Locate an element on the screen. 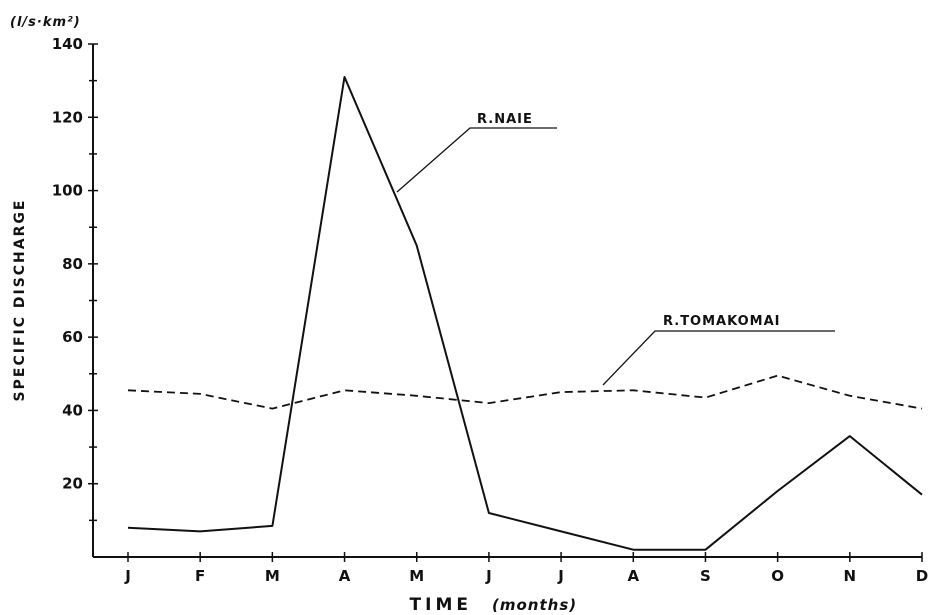 Image resolution: width=930 pixels, height=615 pixels. series-label: R.NAIE is located at coordinates (505, 119).